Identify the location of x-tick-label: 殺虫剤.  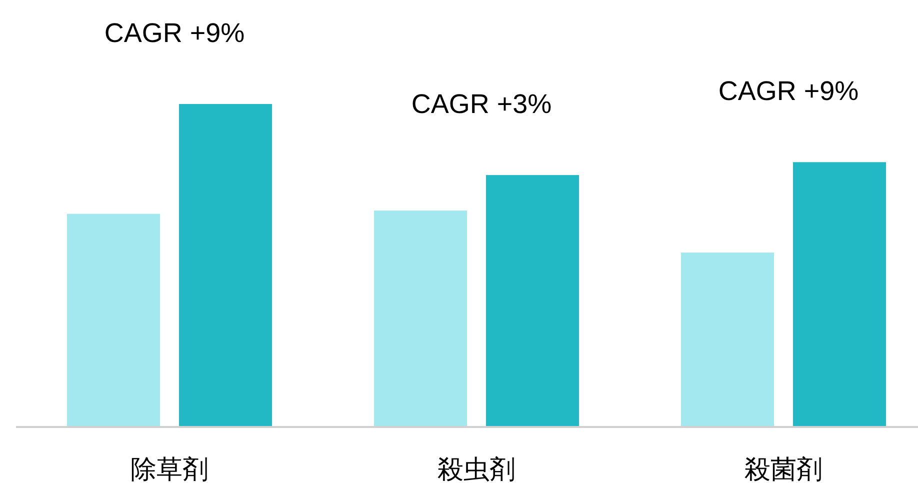
(477, 468).